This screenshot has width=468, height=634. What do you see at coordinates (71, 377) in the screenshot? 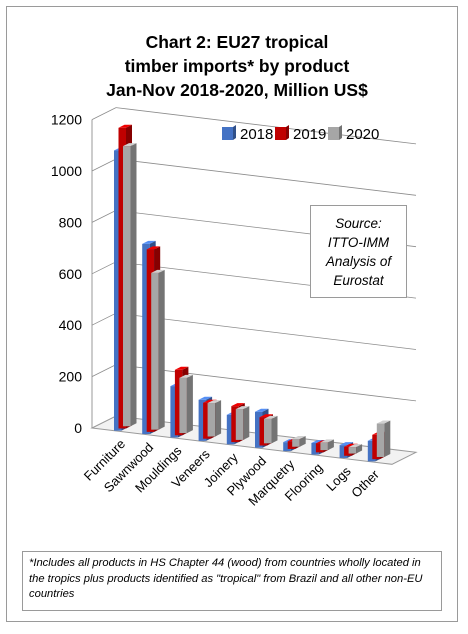
I see `y-tick-label: 200` at bounding box center [71, 377].